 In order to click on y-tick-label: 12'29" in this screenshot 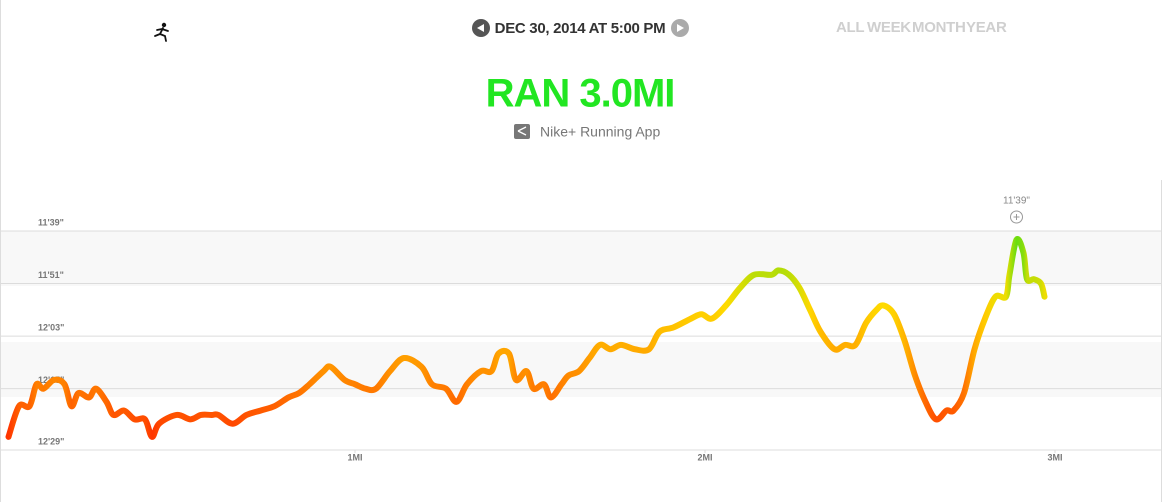, I will do `click(51, 441)`.